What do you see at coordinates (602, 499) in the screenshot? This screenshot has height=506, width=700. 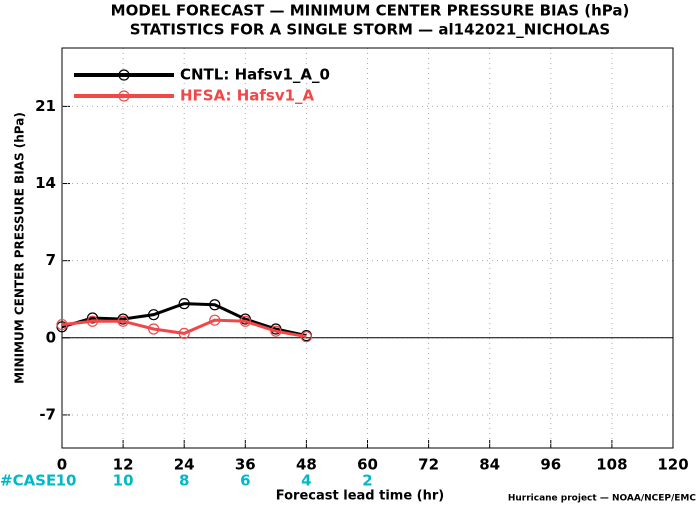 I see `credit: Hurricane project — NOAA/NCEP/EMC` at bounding box center [602, 499].